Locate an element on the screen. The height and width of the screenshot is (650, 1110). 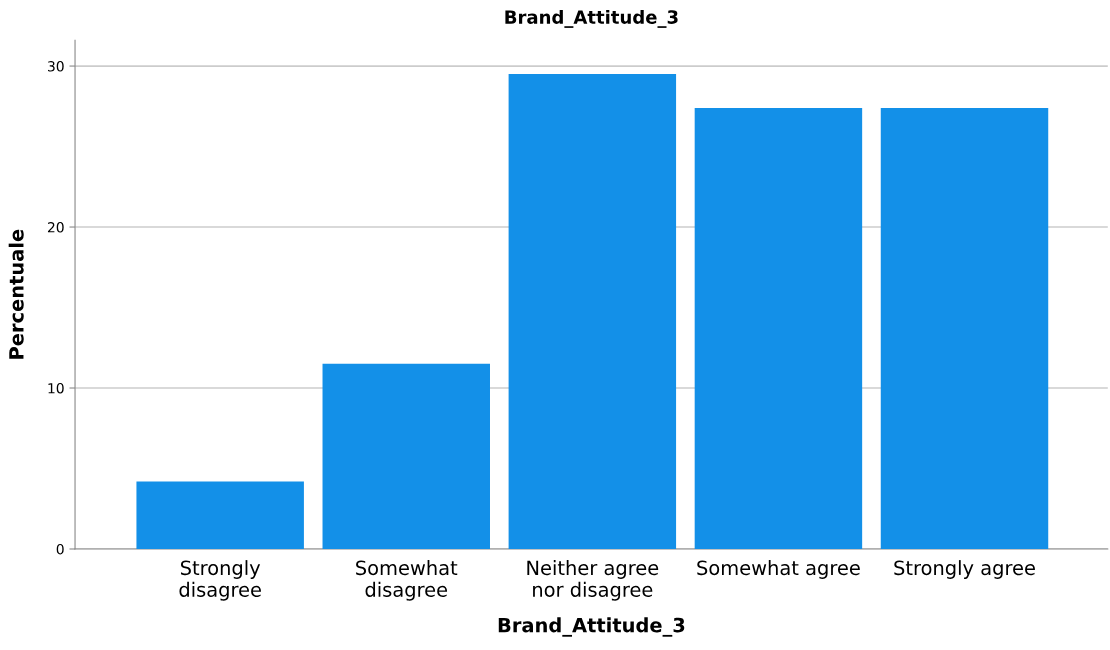
x-tick-label: Strongly agree is located at coordinates (964, 569).